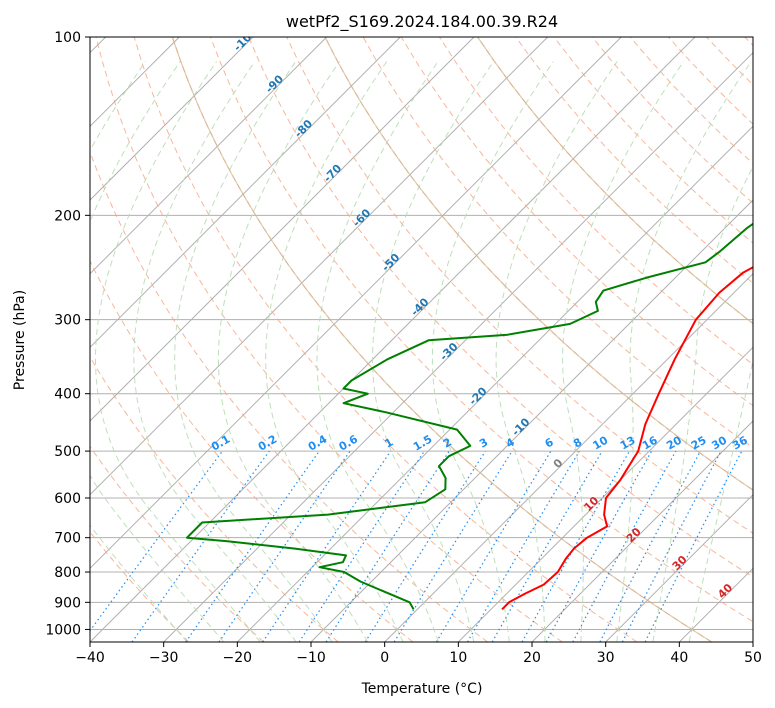 This screenshot has width=775, height=708. What do you see at coordinates (67, 38) in the screenshot?
I see `y-tick-label: 100` at bounding box center [67, 38].